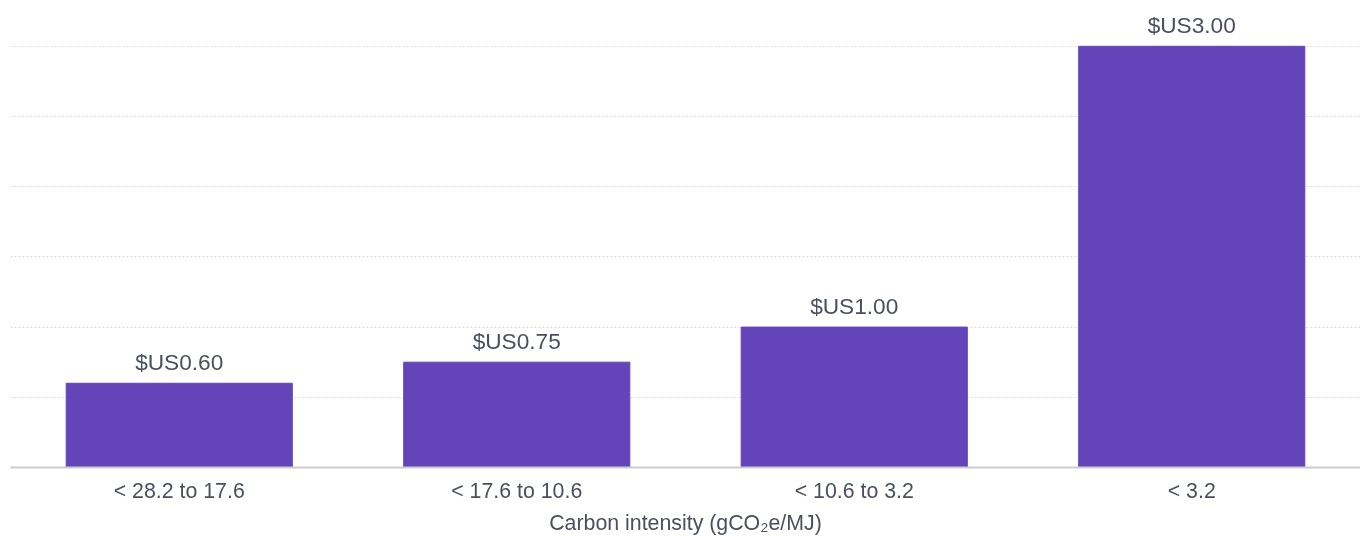 The width and height of the screenshot is (1360, 537). Describe the element at coordinates (1191, 25) in the screenshot. I see `data-label: $US3.00` at that location.